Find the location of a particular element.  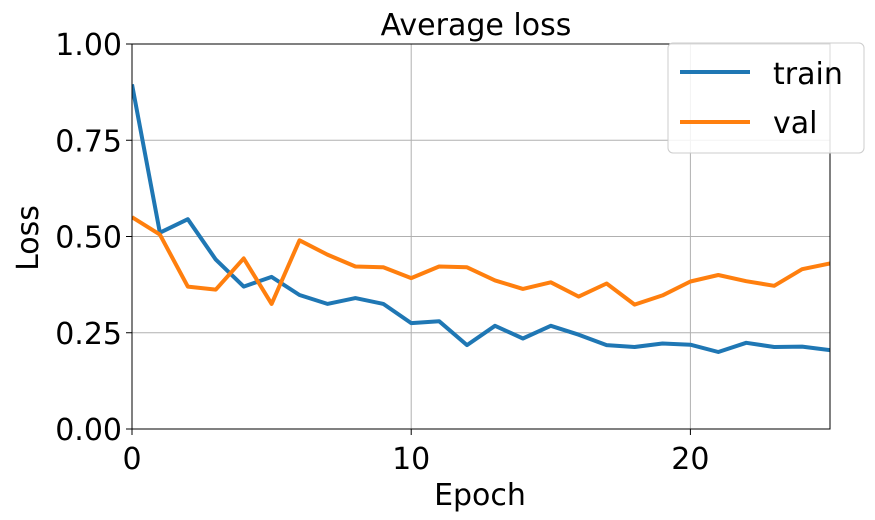

y-tick-label: 0.25 is located at coordinates (88, 334).